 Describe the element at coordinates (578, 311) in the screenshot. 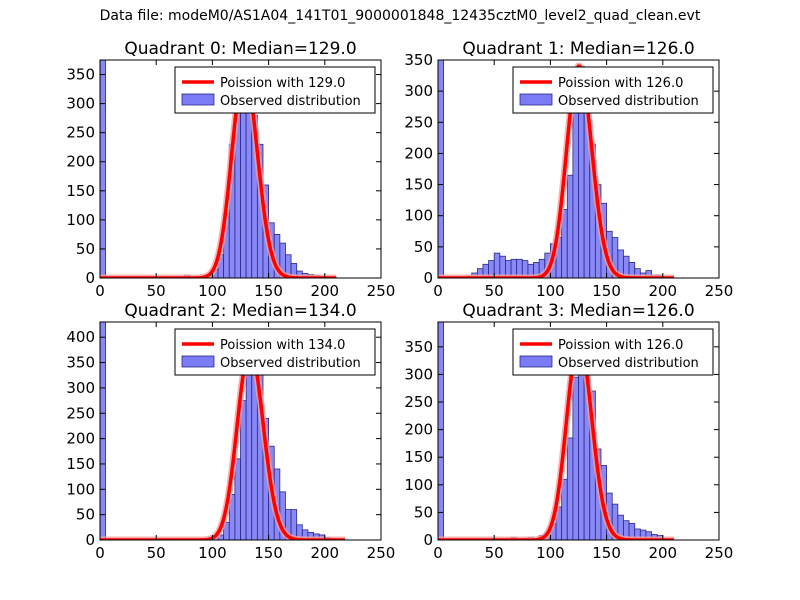

I see `axes-title: Quadrant 3: Median=126.0` at that location.